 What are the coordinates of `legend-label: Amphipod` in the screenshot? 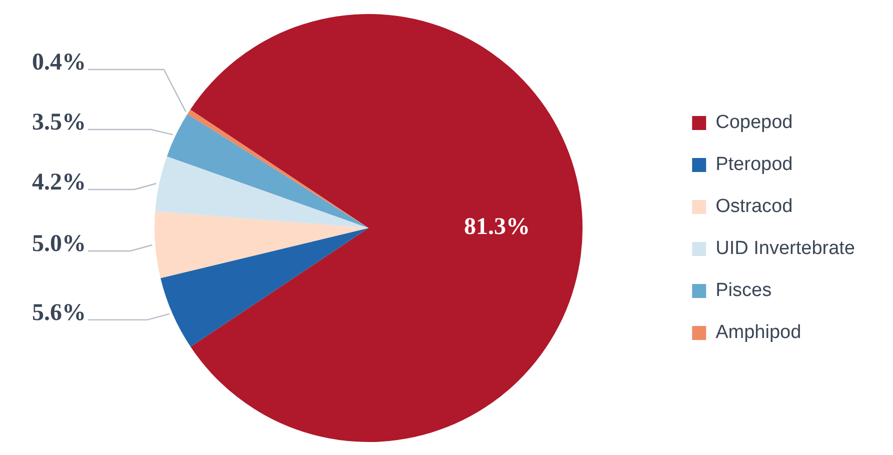 It's located at (759, 333).